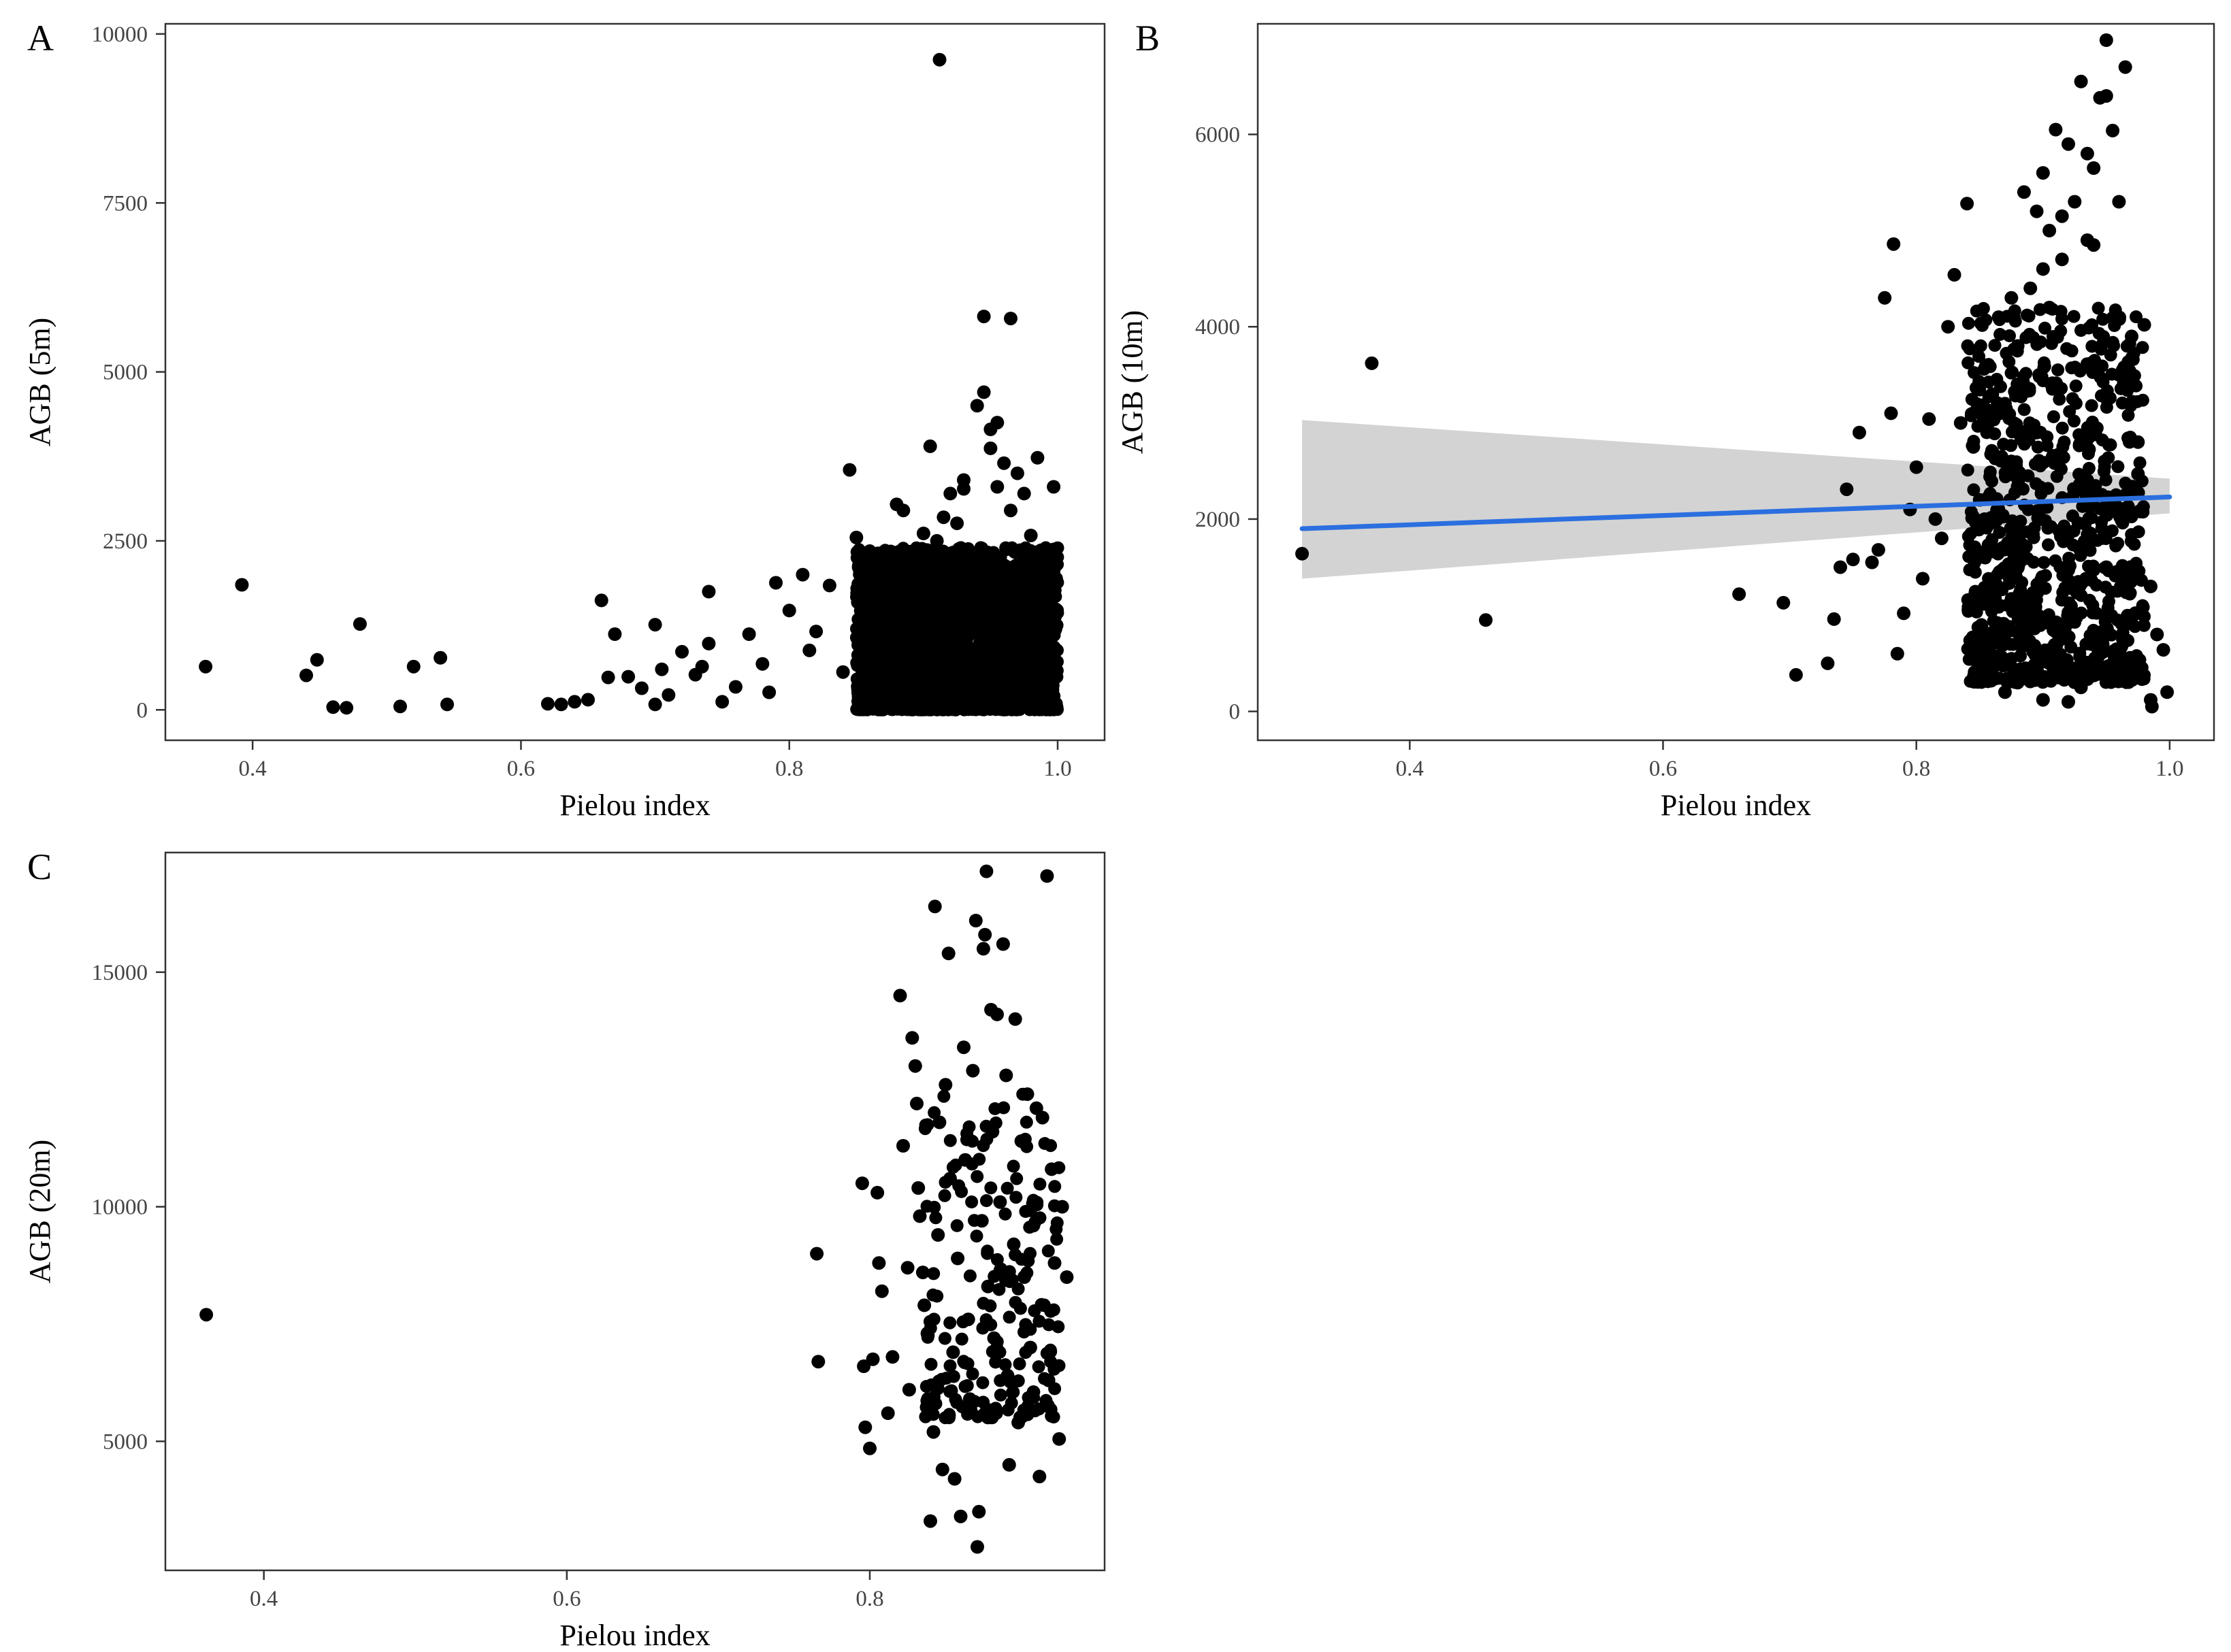 This screenshot has width=2231, height=1652. Describe the element at coordinates (120, 973) in the screenshot. I see `panel-c-y-tick-label: 15000` at that location.